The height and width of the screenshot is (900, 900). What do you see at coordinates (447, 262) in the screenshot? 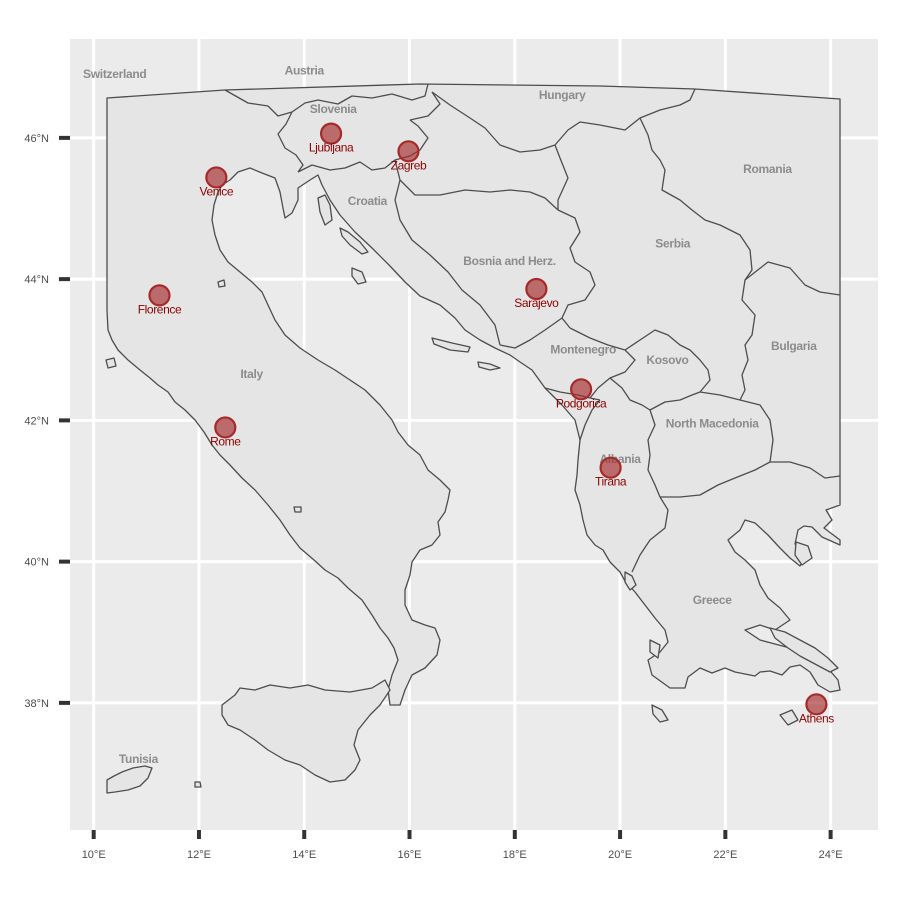
I see `border-bosnia-west` at bounding box center [447, 262].